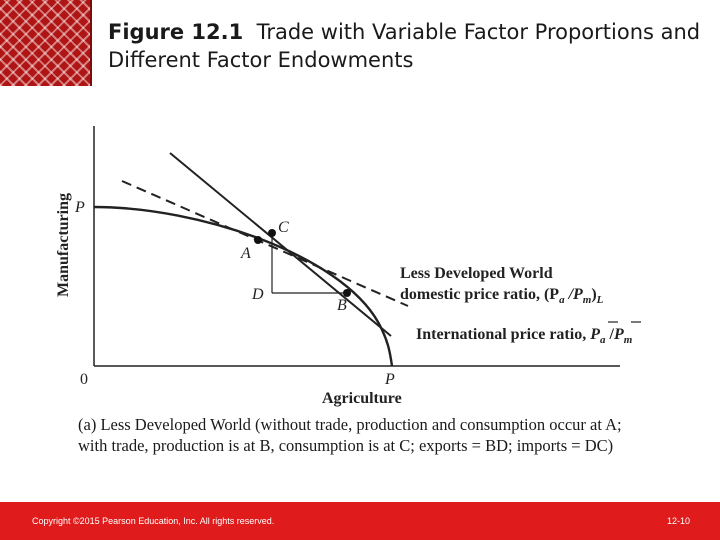 The image size is (720, 540). I want to click on origin-label: 0, so click(84, 379).